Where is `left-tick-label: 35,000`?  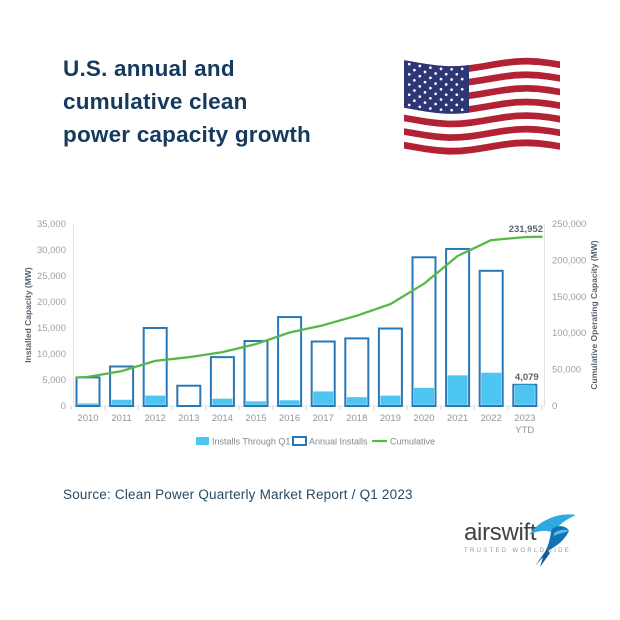
left-tick-label: 35,000 is located at coordinates (51, 224).